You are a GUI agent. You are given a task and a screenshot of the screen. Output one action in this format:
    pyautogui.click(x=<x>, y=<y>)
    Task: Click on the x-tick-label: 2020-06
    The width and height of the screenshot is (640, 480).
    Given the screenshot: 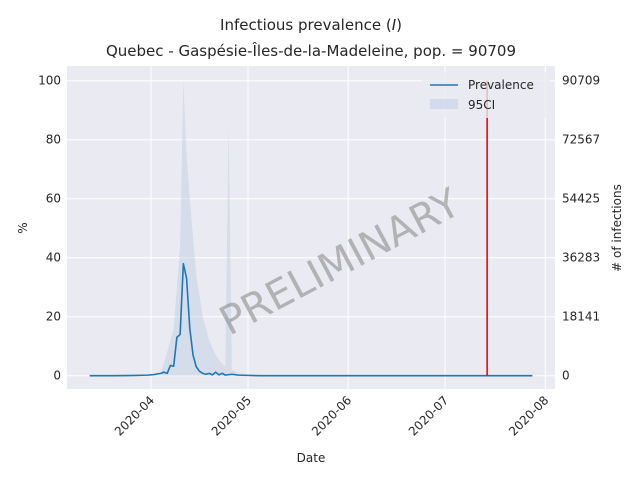 What is the action you would take?
    pyautogui.click(x=331, y=415)
    